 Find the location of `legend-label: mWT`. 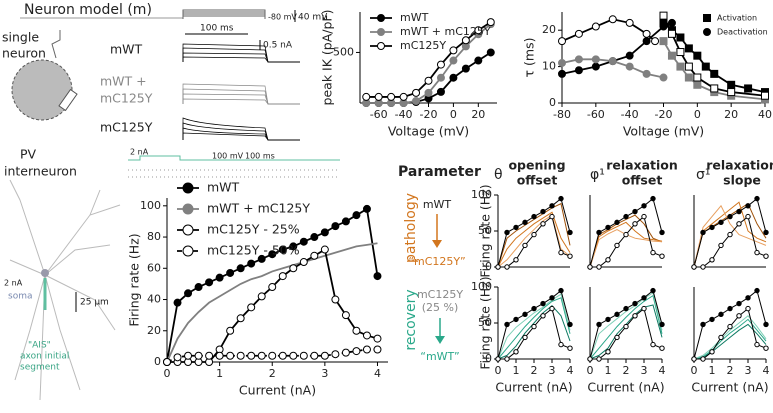

legend-label: mWT is located at coordinates (414, 17).